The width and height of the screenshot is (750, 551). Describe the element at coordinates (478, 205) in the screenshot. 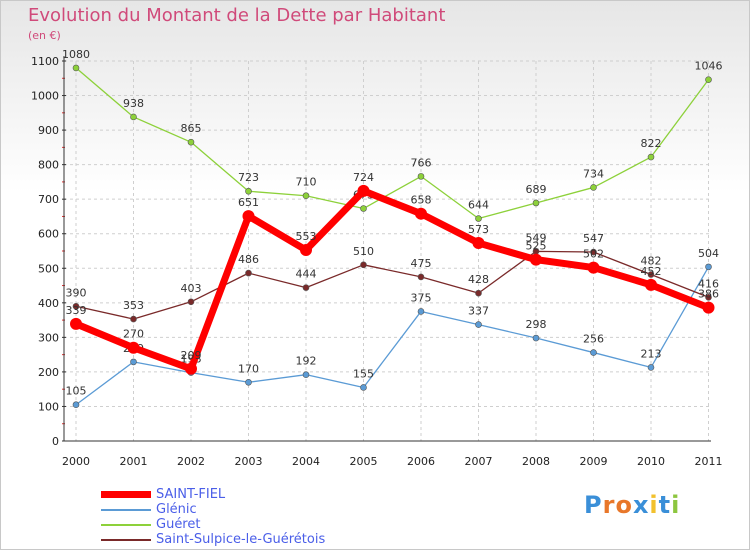

I see `data-label: 644` at that location.